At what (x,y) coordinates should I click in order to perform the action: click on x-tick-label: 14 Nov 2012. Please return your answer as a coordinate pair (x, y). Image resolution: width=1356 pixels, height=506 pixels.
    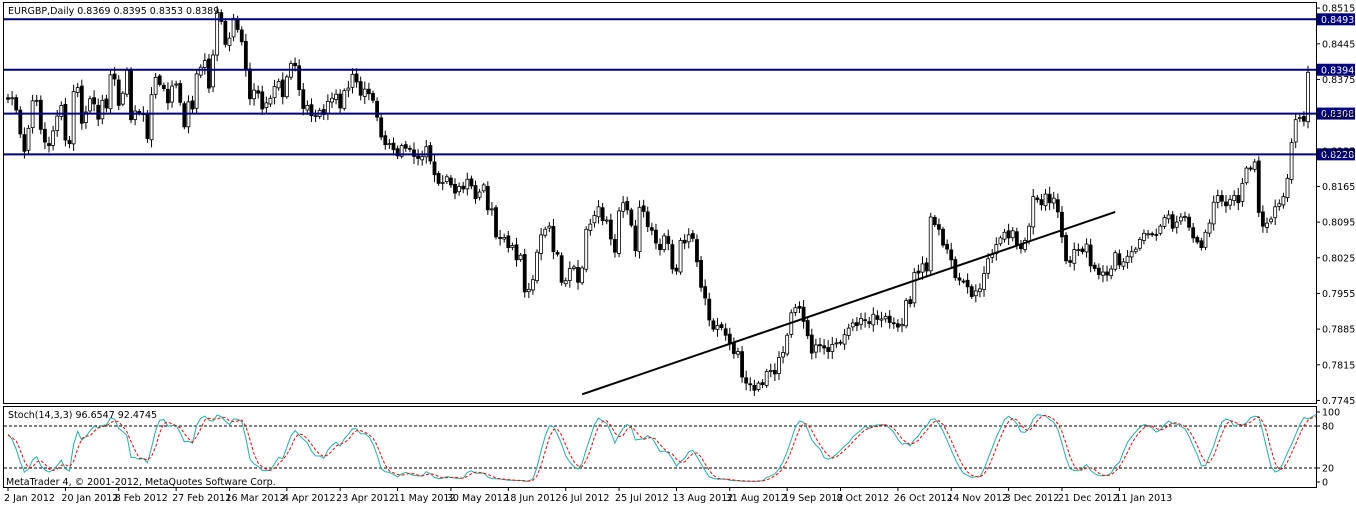
    Looking at the image, I should click on (977, 498).